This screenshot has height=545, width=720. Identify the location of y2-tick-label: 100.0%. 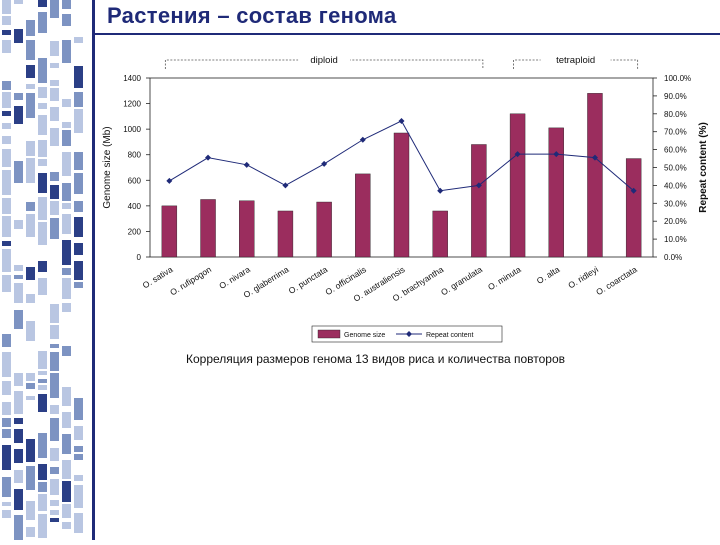
(677, 78).